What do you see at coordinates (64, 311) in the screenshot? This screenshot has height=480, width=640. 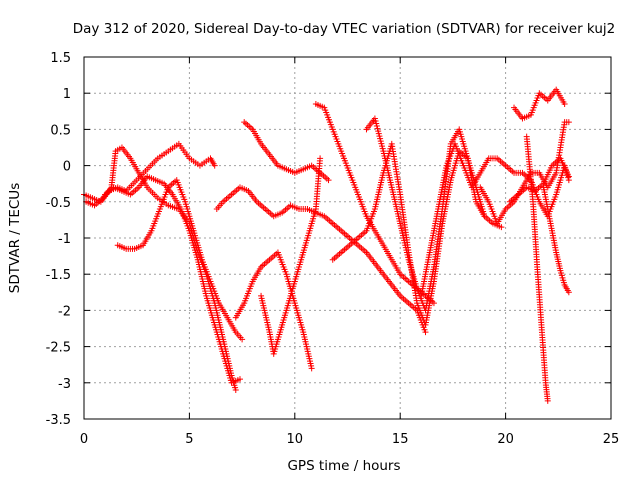 I see `y-tick-label: -2` at bounding box center [64, 311].